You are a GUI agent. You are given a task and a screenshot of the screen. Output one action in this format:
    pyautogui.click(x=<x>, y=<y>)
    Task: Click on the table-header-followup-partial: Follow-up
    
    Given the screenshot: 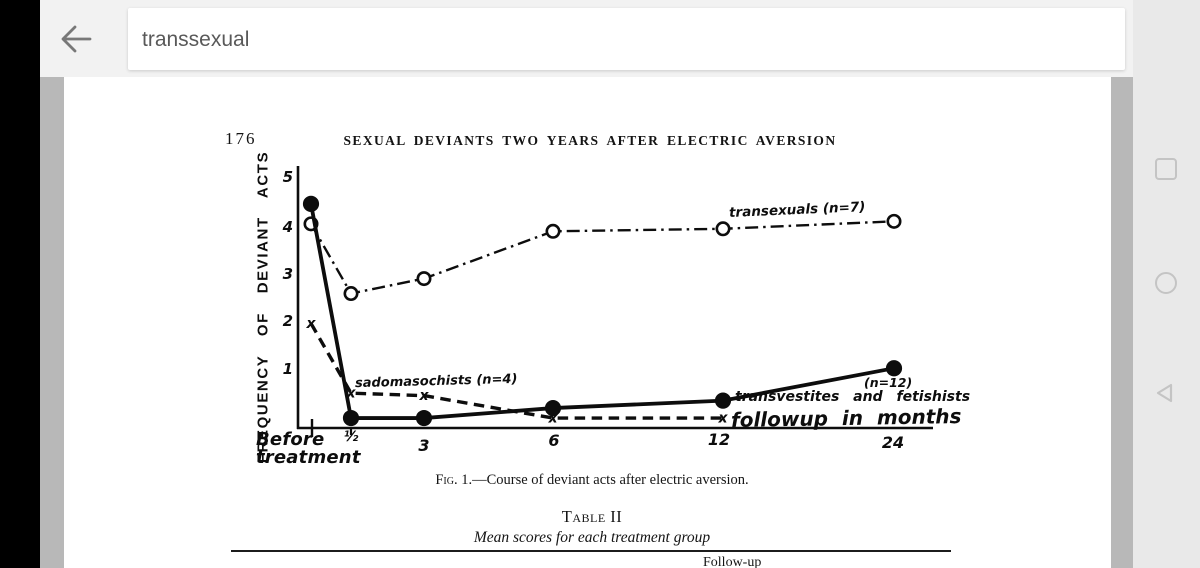 What is the action you would take?
    pyautogui.click(x=732, y=561)
    